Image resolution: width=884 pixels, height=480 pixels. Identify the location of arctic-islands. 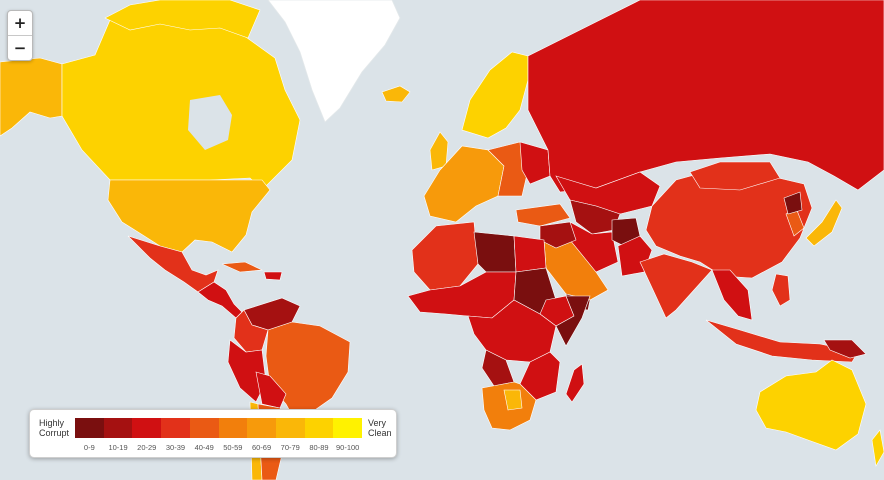
(182, 19).